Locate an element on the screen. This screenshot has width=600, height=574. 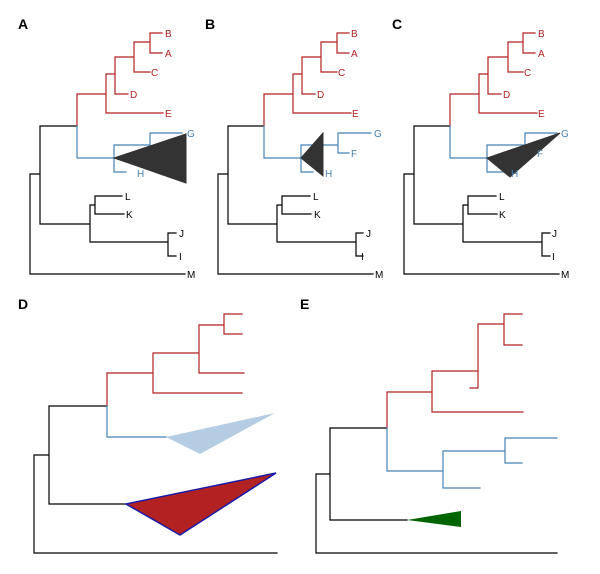
tree-d-blue-branches is located at coordinates (136, 421).